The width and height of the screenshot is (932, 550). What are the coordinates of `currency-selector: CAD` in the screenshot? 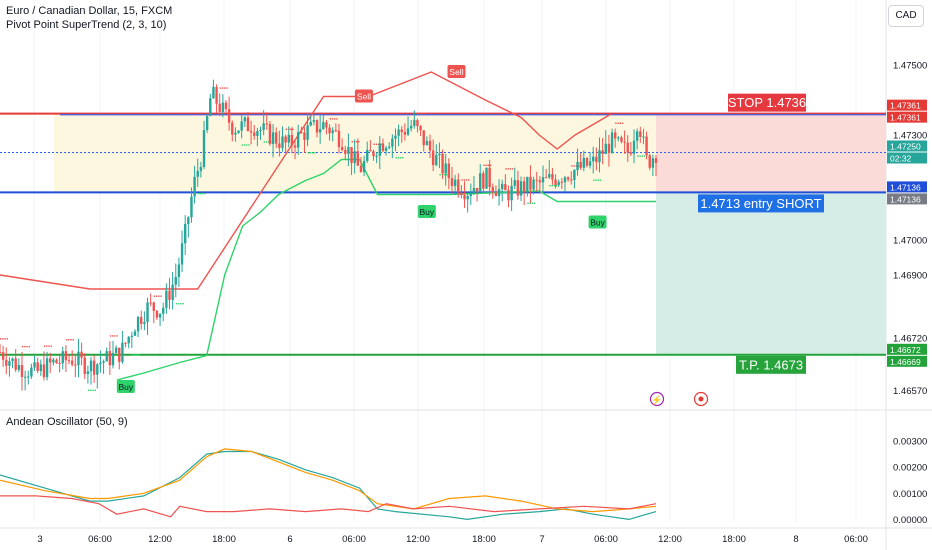 It's located at (906, 16).